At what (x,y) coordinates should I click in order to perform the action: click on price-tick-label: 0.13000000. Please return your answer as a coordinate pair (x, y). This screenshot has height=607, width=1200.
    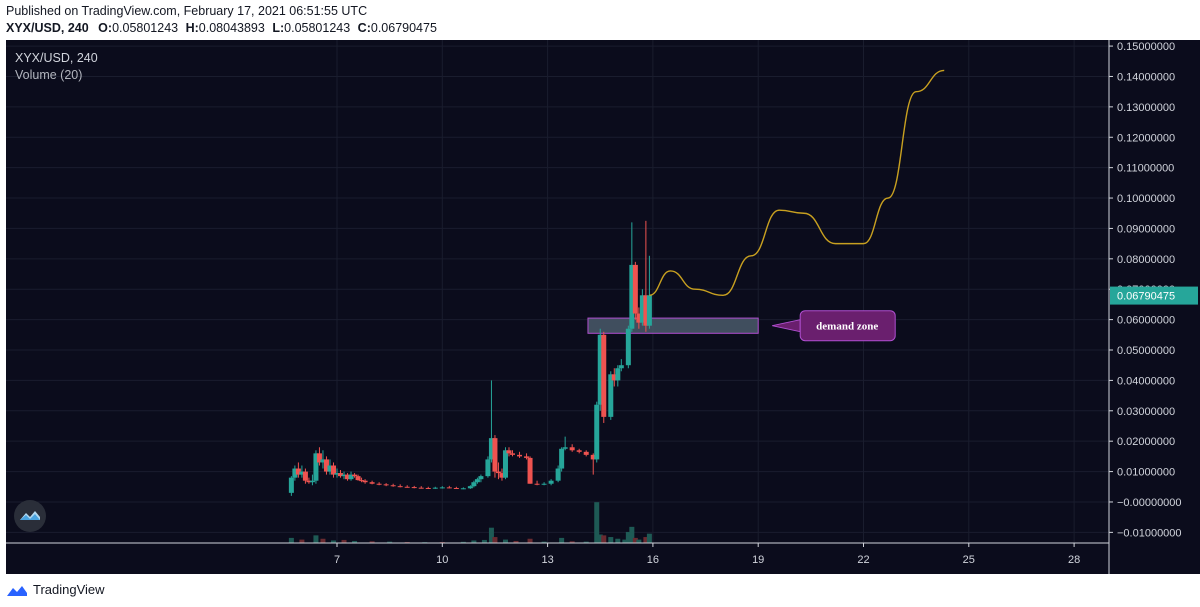
    Looking at the image, I should click on (1146, 108).